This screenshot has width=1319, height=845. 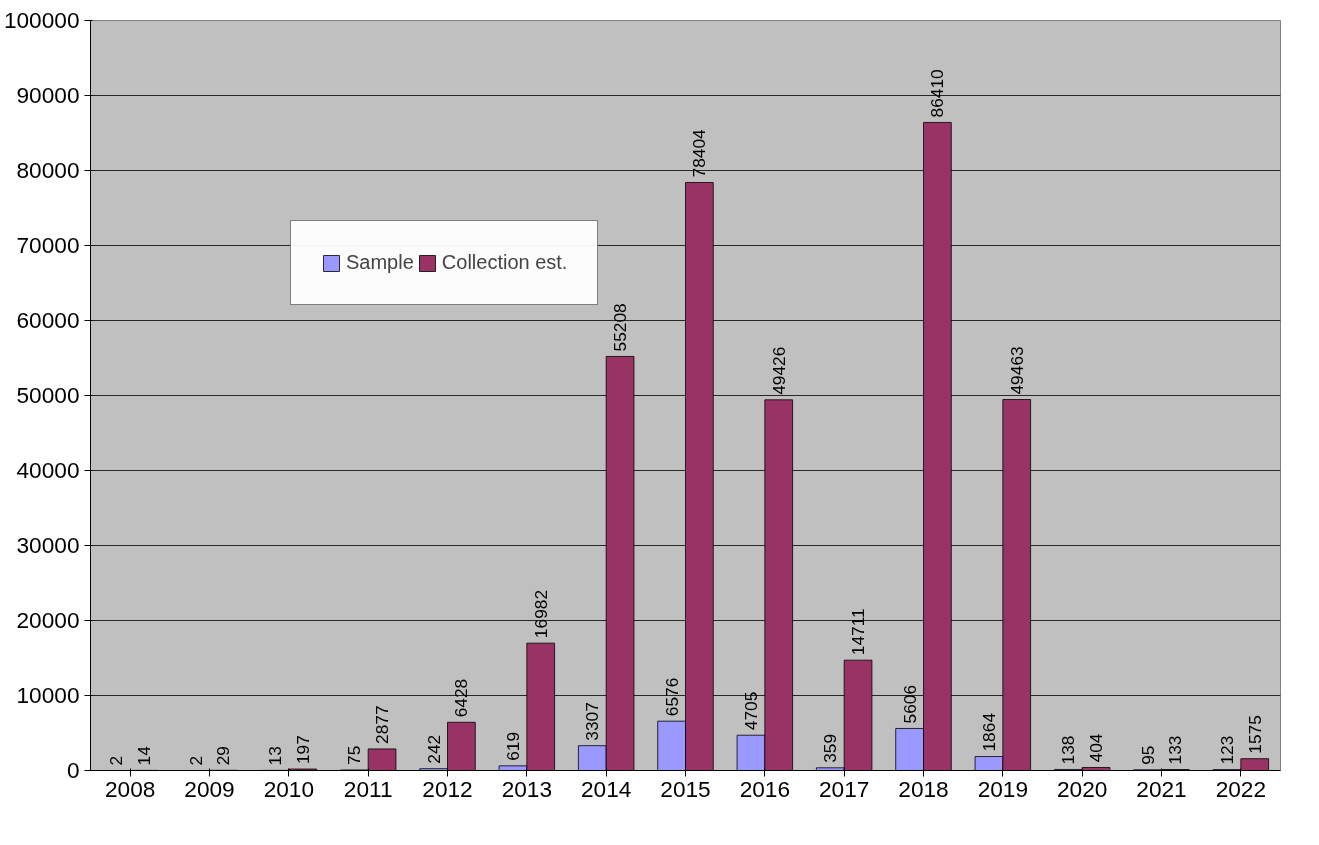 I want to click on data-label: 2877, so click(x=382, y=724).